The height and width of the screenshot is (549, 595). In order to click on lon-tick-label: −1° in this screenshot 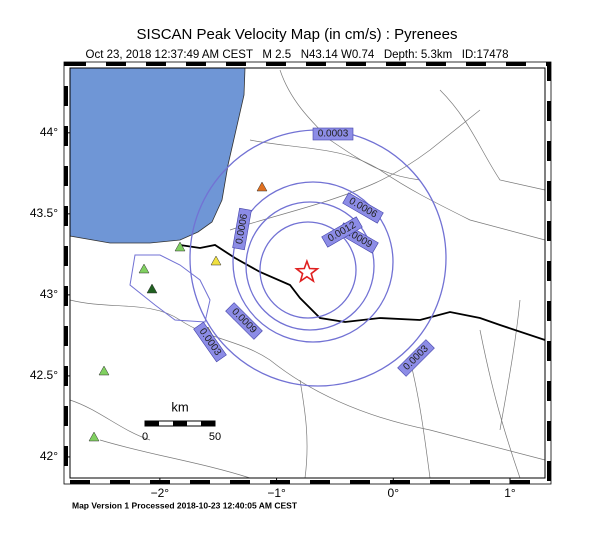, I will do `click(276, 493)`.